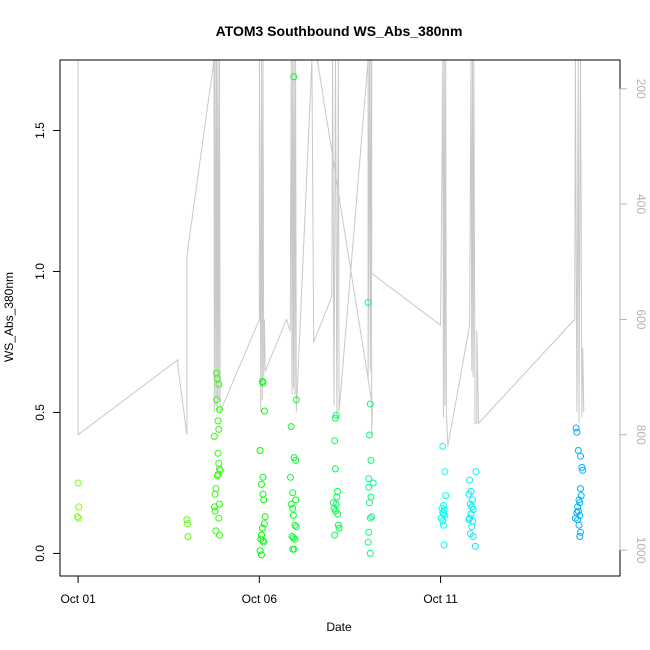  Describe the element at coordinates (339, 627) in the screenshot. I see `x-axis-label: Date` at that location.